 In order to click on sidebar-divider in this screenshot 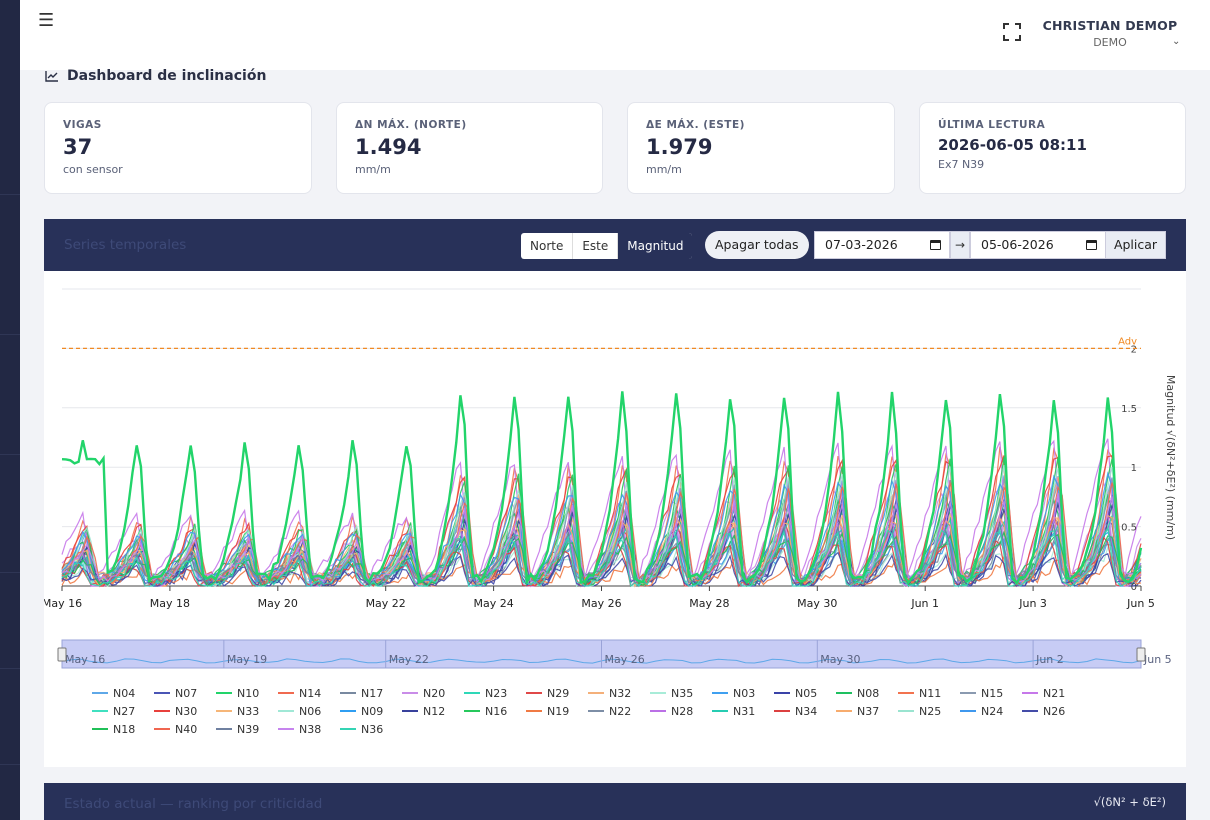, I will do `click(10, 572)`.